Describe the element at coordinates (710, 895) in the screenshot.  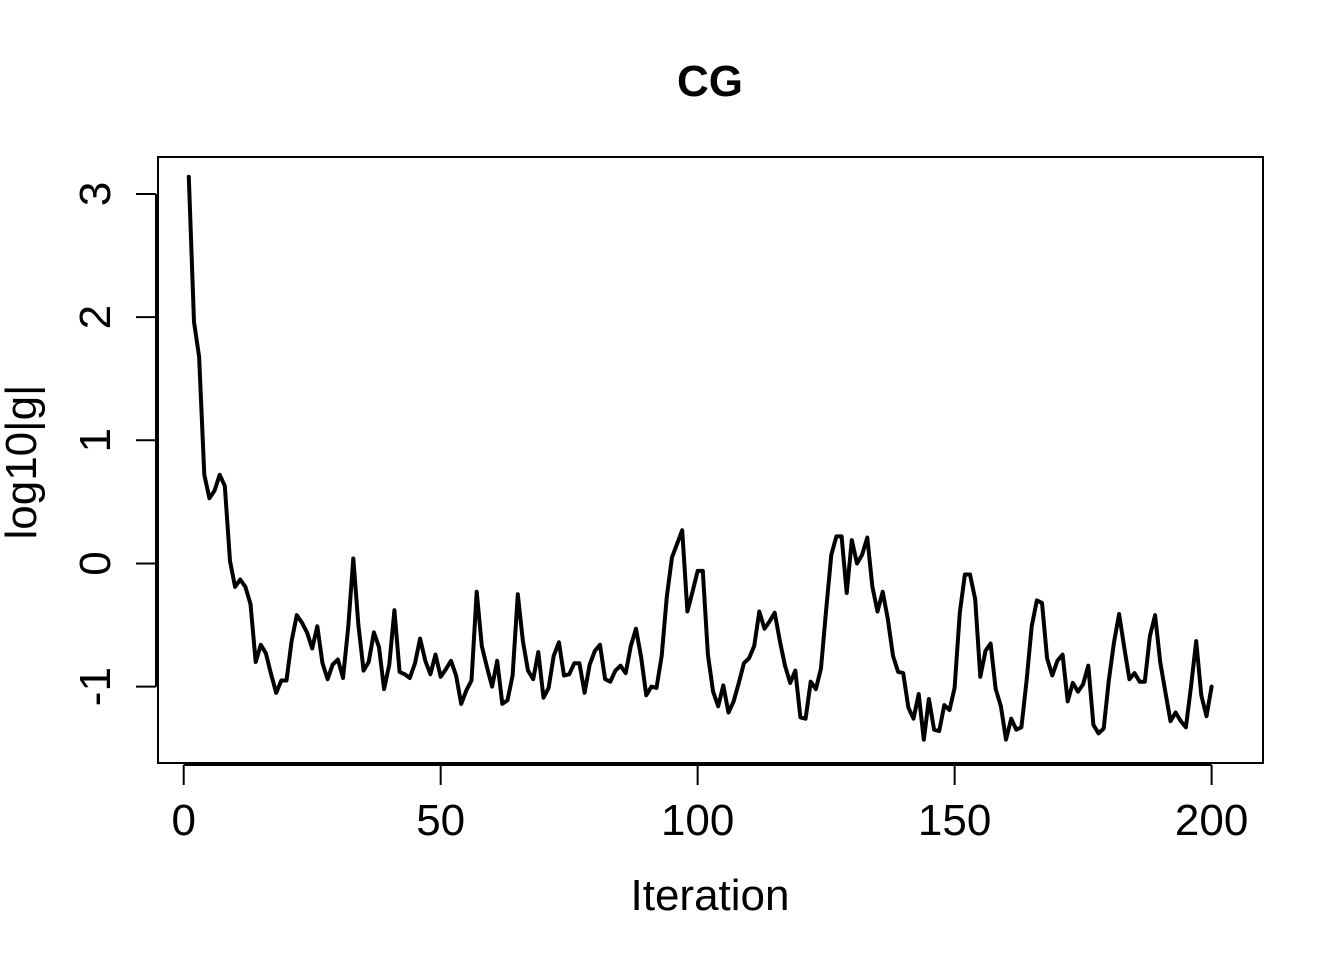
I see `x-axis-label: Iteration` at that location.